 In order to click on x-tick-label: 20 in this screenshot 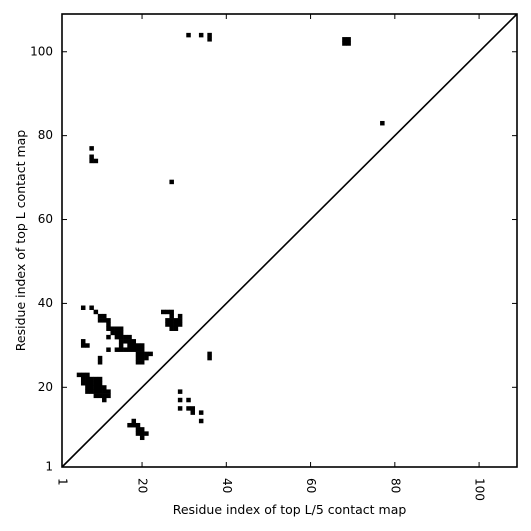, I will do `click(143, 485)`.